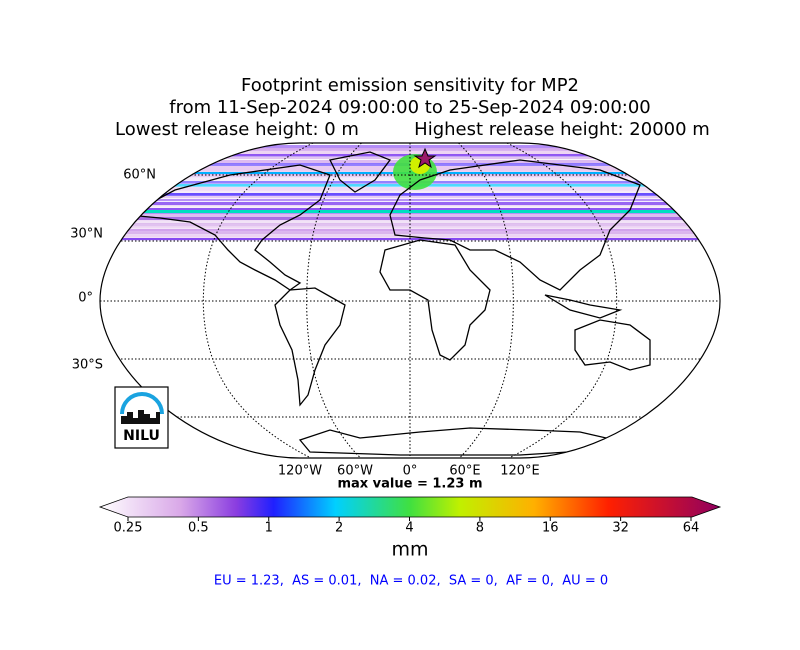 Image resolution: width=800 pixels, height=650 pixels. Describe the element at coordinates (237, 129) in the screenshot. I see `title: Lowest release height: 0 m` at that location.